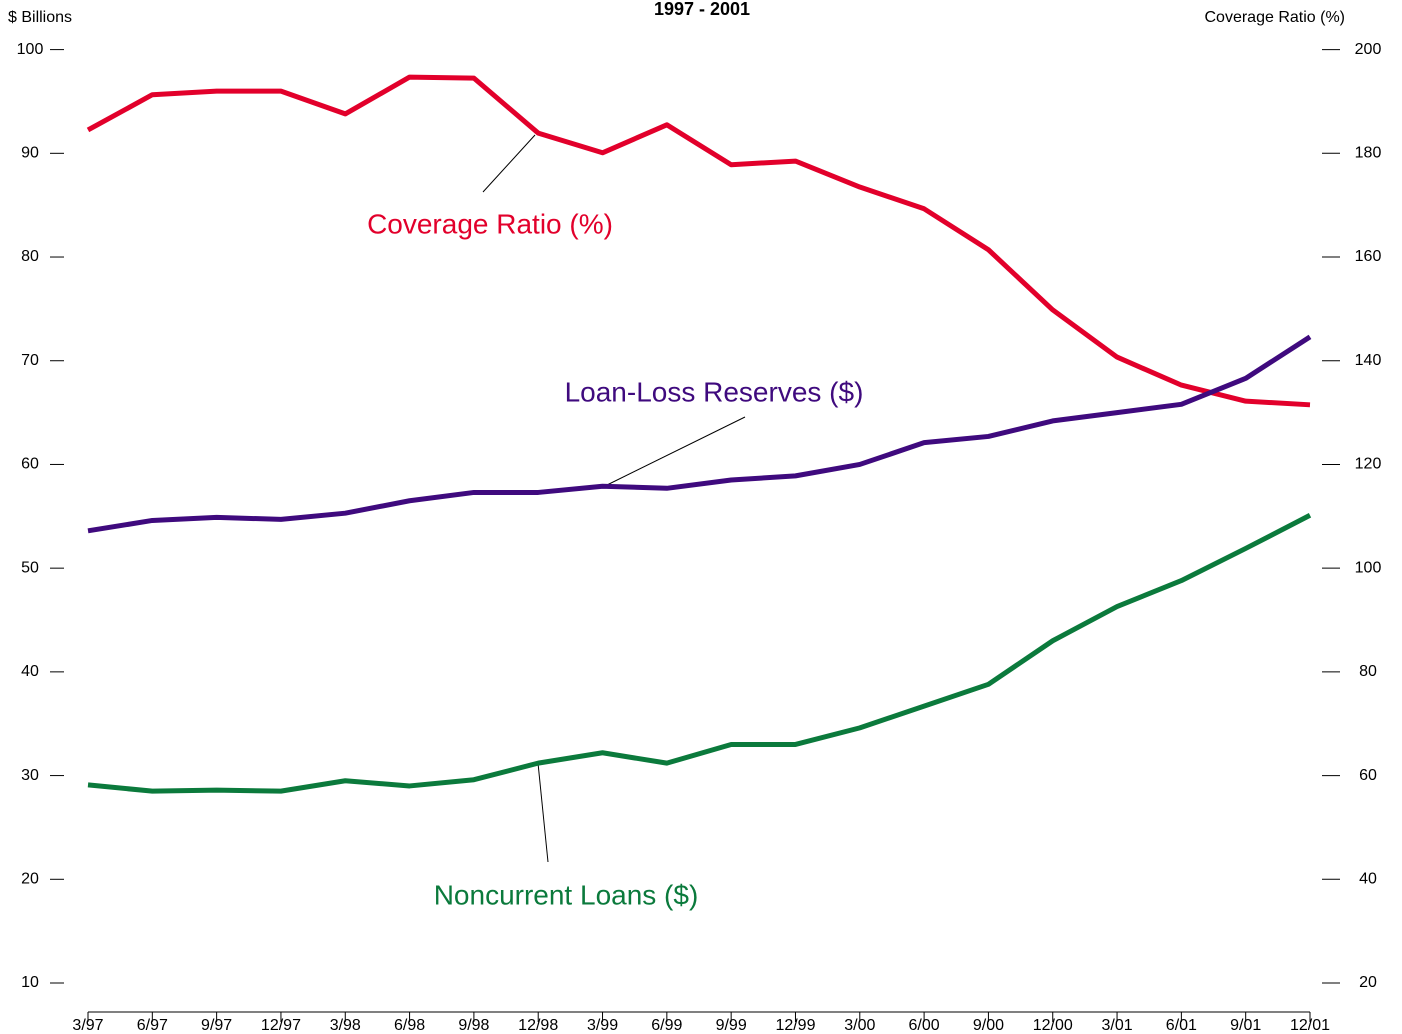  I want to click on y-tick-label: 10, so click(30, 982).